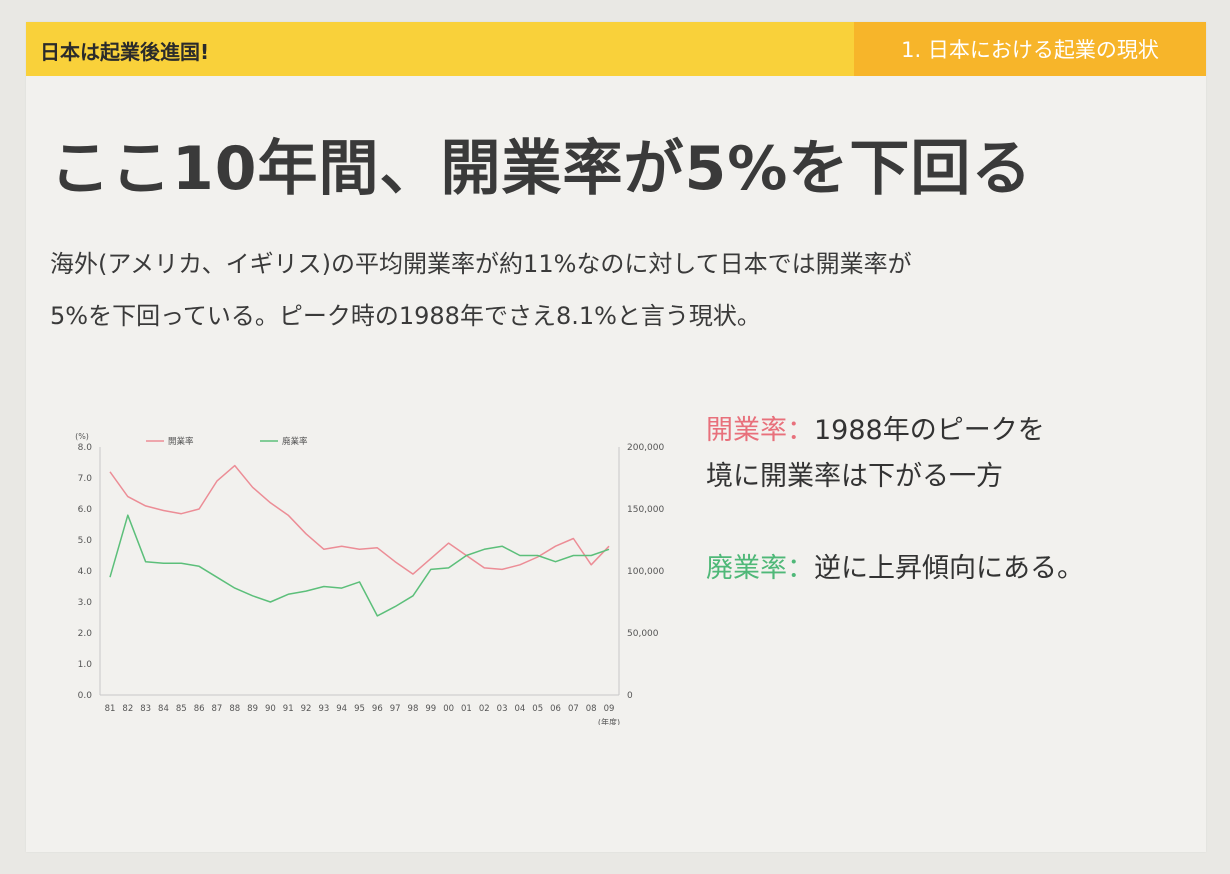 The width and height of the screenshot is (1230, 874). I want to click on x-tick-label: 07, so click(573, 709).